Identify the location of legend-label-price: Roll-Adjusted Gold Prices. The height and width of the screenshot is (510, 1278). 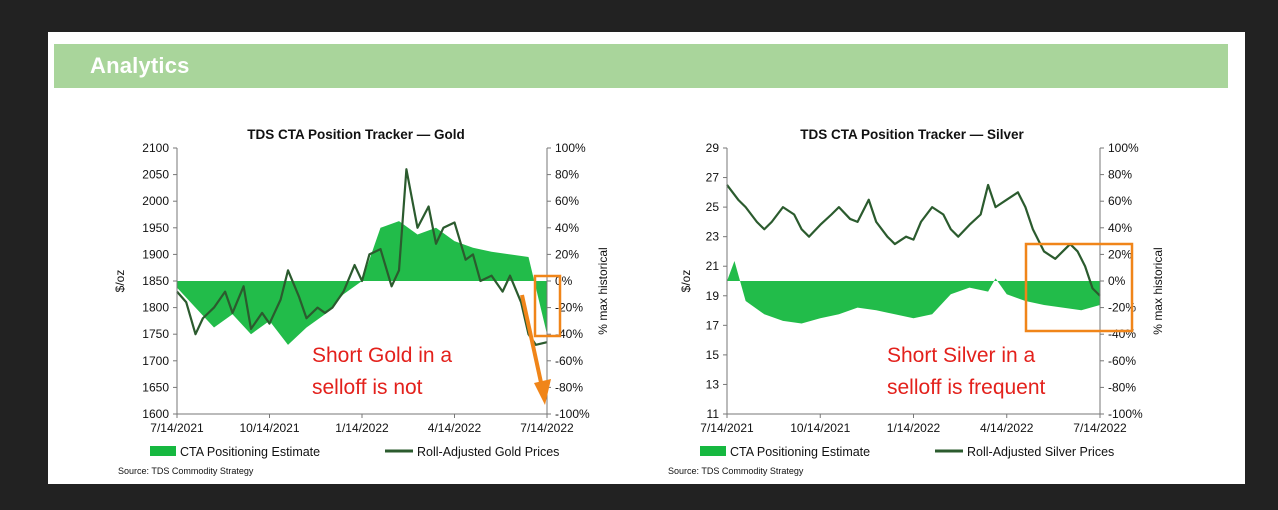
(488, 452).